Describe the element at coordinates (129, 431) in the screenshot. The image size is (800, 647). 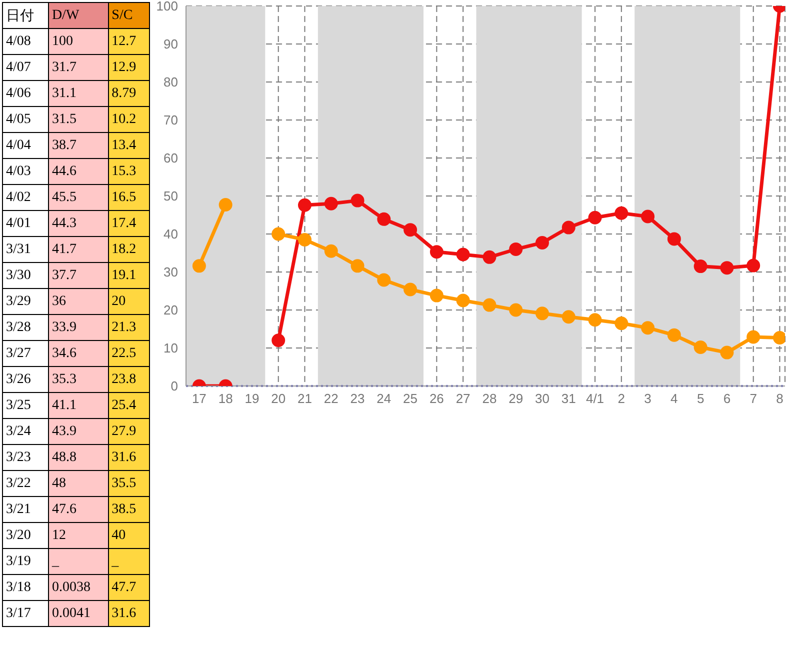
I see `text: 27.9` at that location.